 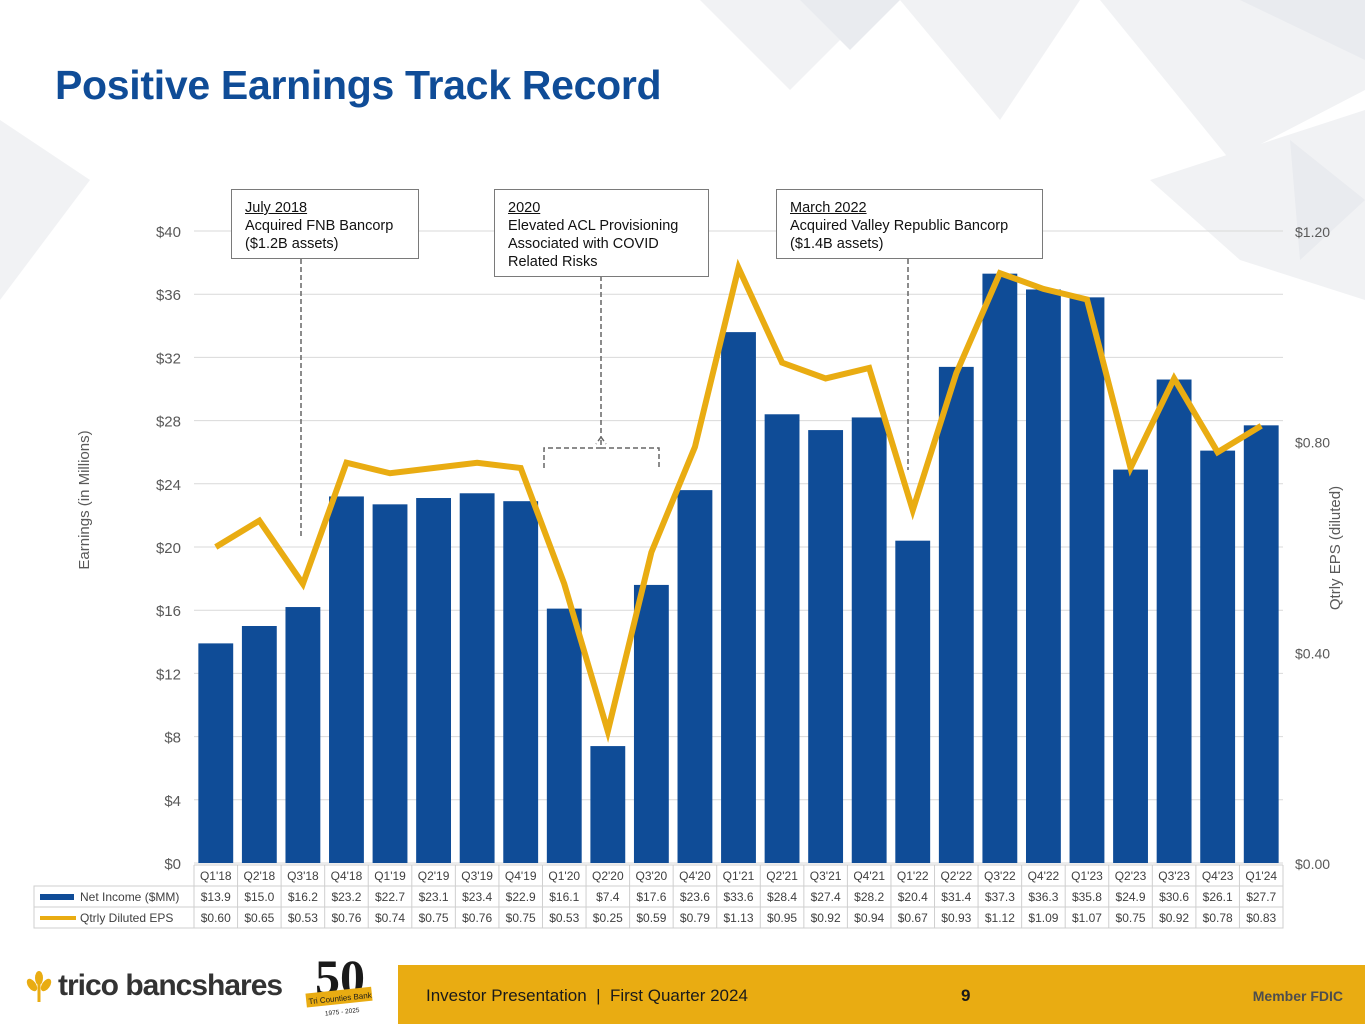 What do you see at coordinates (390, 918) in the screenshot?
I see `eps-value: $0.74` at bounding box center [390, 918].